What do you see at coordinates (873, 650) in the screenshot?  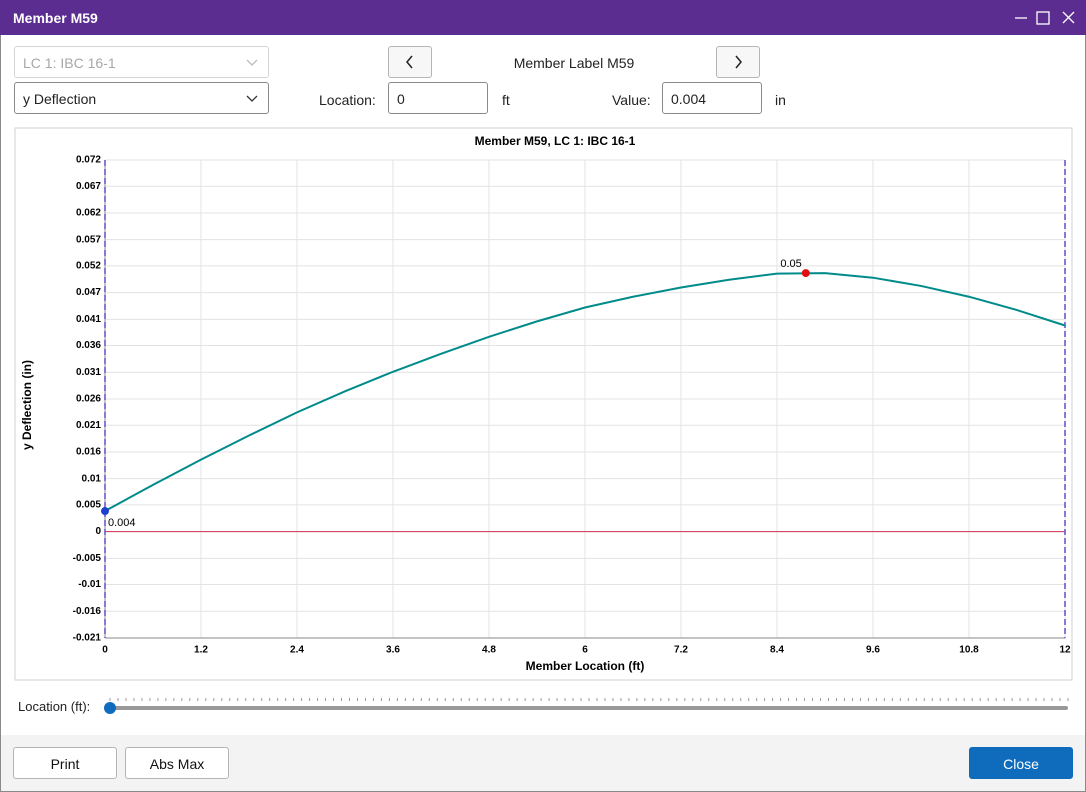 I see `x-tick-label: 9.6` at bounding box center [873, 650].